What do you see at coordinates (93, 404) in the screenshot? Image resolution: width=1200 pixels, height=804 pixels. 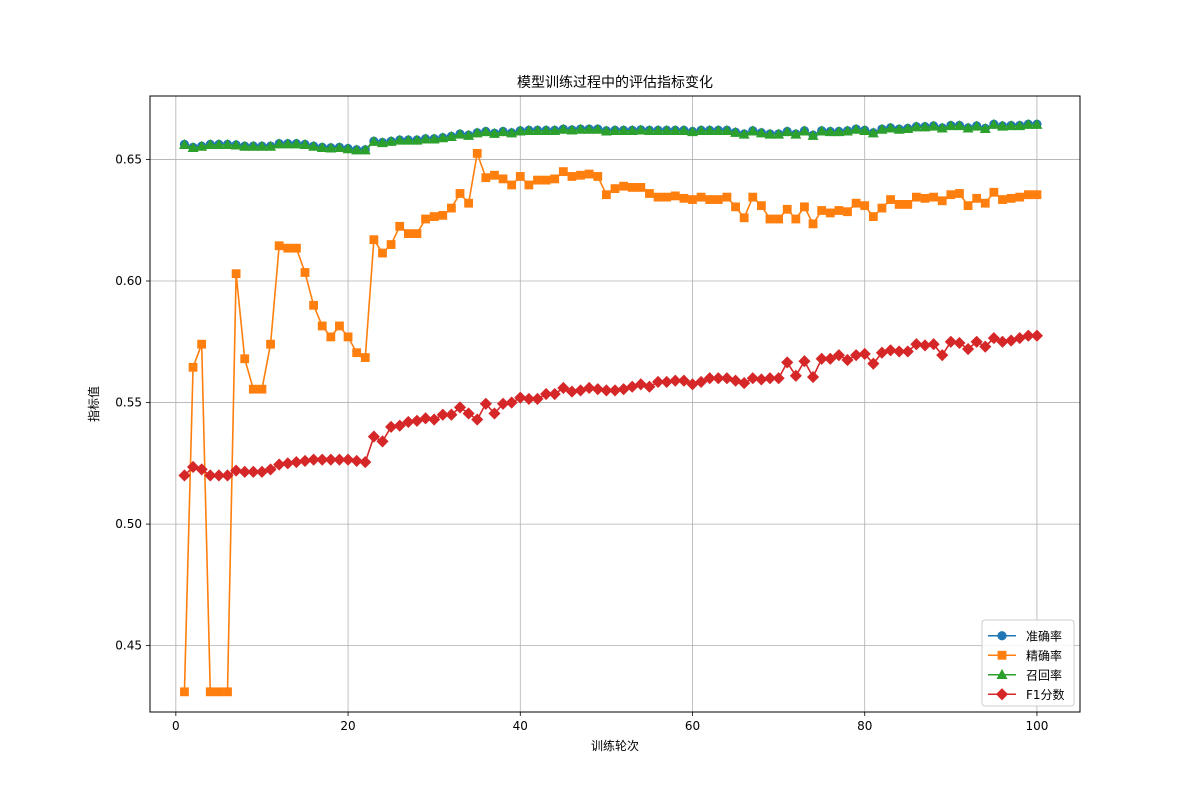 I see `y-axis-label: 指标值` at bounding box center [93, 404].